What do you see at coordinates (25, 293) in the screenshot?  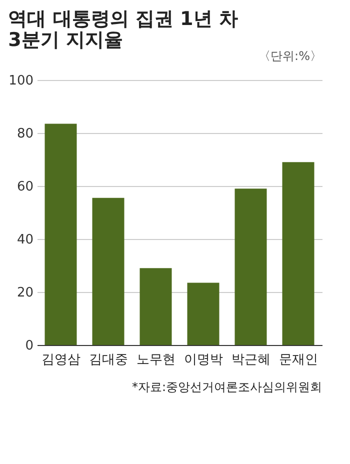 I see `y-tick-label: 20` at bounding box center [25, 293].